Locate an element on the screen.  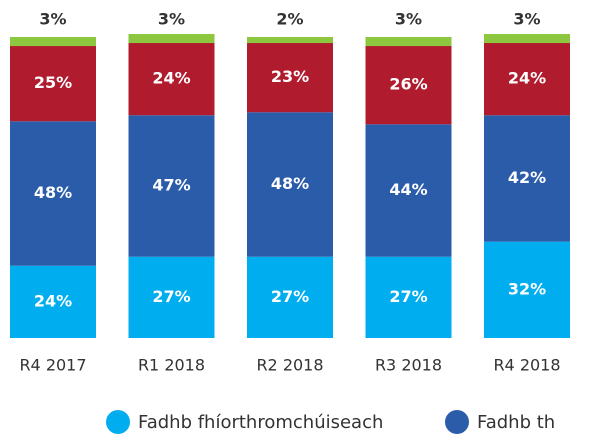
data-label: 42% is located at coordinates (527, 177).